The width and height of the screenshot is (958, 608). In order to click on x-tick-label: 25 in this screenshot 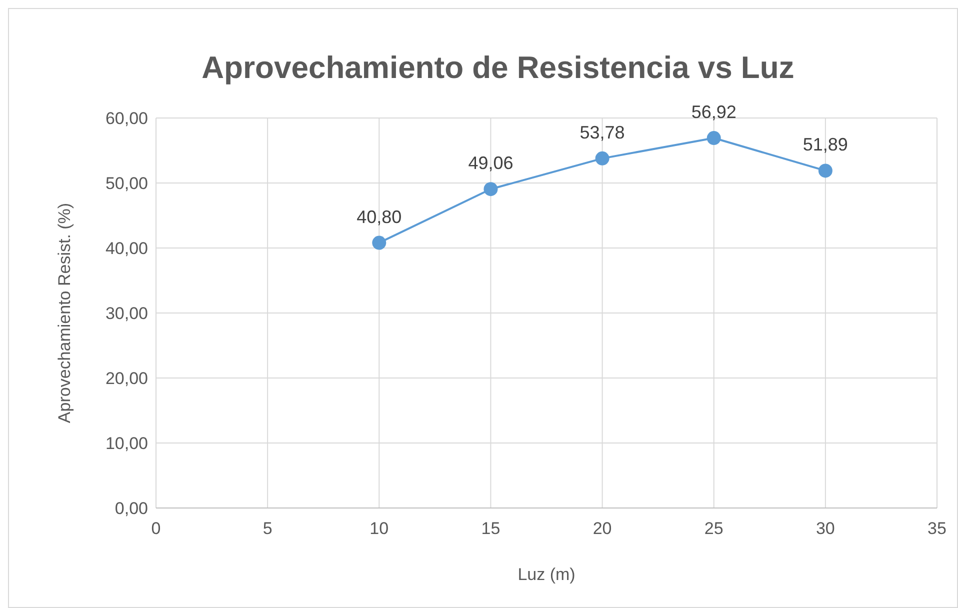, I will do `click(714, 528)`.